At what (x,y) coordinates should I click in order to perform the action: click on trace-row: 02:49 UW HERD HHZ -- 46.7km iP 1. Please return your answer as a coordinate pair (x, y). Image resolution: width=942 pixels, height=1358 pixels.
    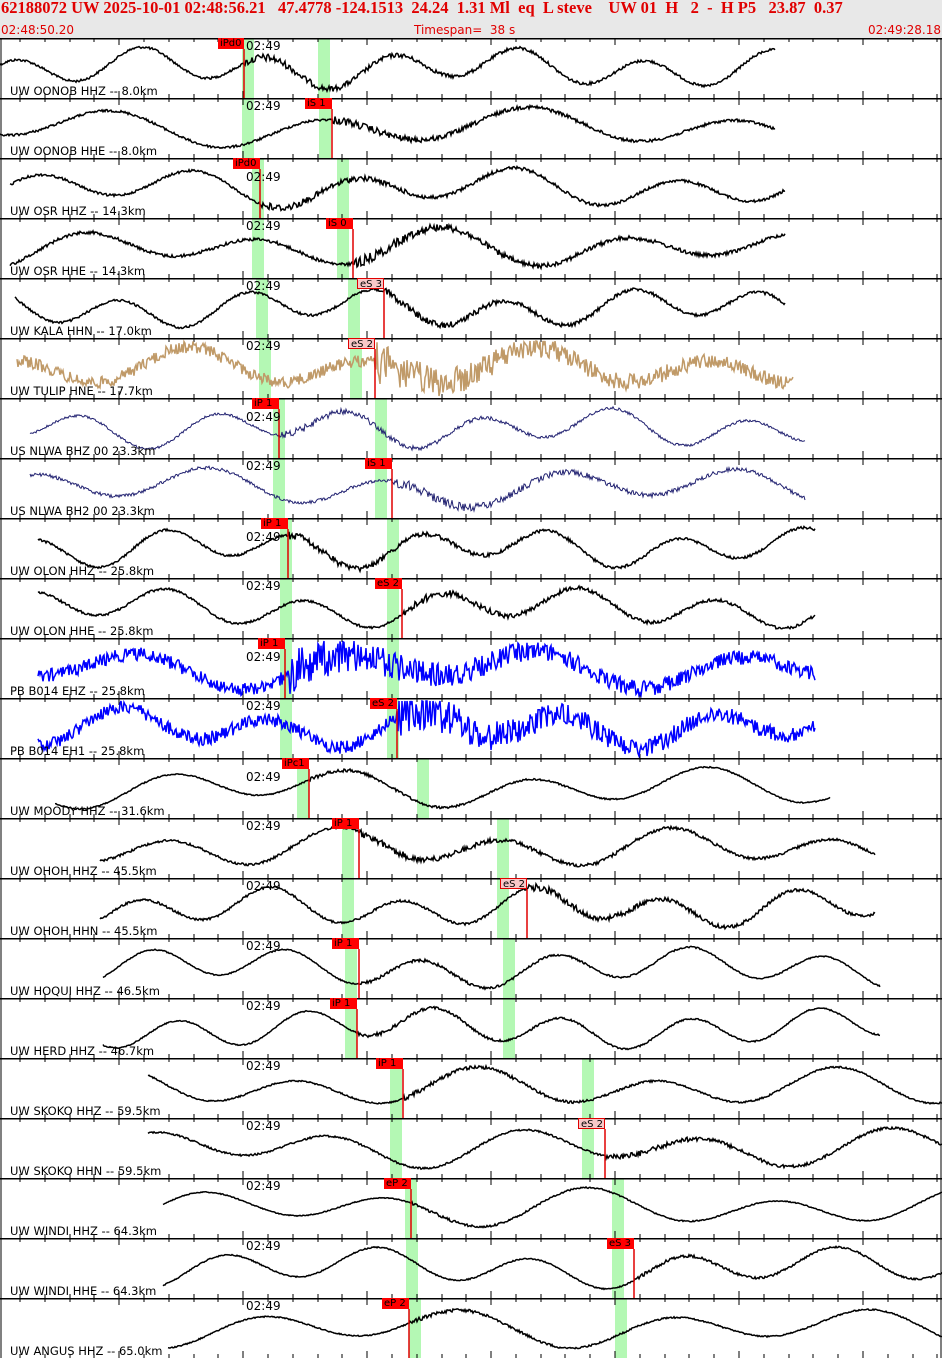
    Looking at the image, I should click on (471, 1028).